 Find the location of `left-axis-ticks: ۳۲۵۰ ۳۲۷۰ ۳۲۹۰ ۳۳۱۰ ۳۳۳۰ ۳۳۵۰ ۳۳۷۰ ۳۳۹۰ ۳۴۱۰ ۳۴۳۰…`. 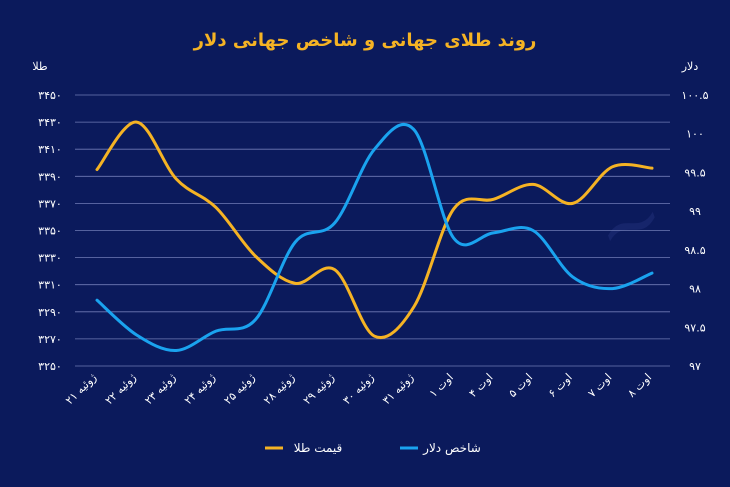

left-axis-ticks: ۳۲۵۰ ۳۲۷۰ ۳۲۹۰ ۳۳۱۰ ۳۳۳۰ ۳۳۵۰ ۳۳۷۰ ۳۳۹۰ ۳۴۱۰ ۳۴۳۰… is located at coordinates (50, 231).